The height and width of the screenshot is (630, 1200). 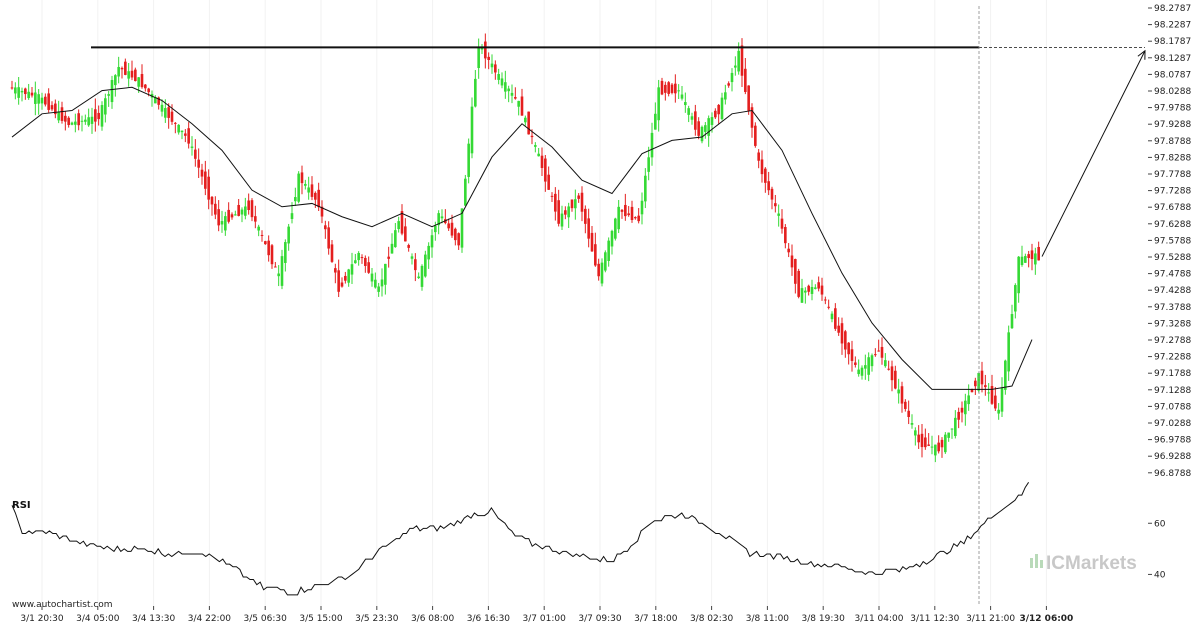 I want to click on price-tick-label: 98.2287, so click(x=1172, y=26).